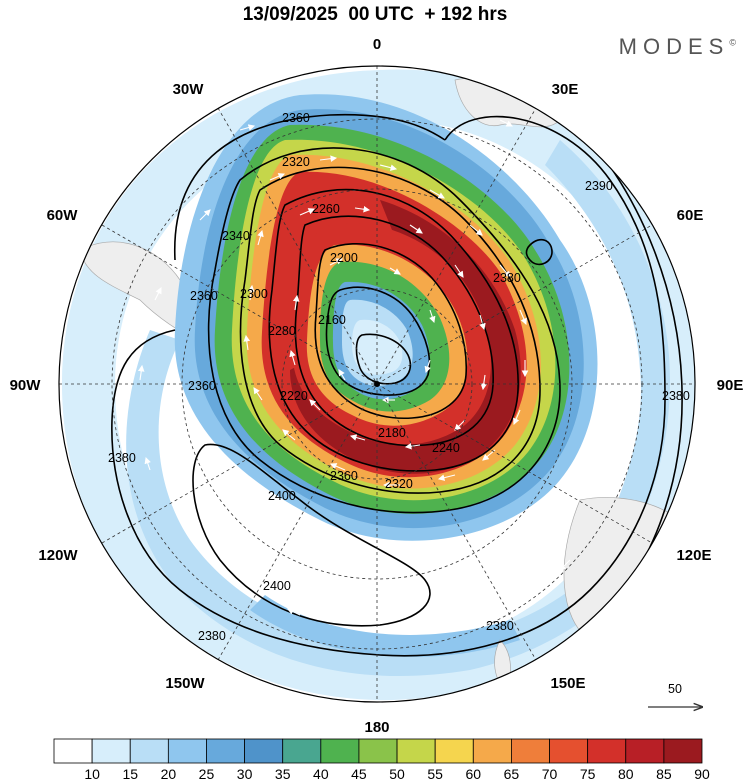  I want to click on colorbar-label: 10, so click(92, 774).